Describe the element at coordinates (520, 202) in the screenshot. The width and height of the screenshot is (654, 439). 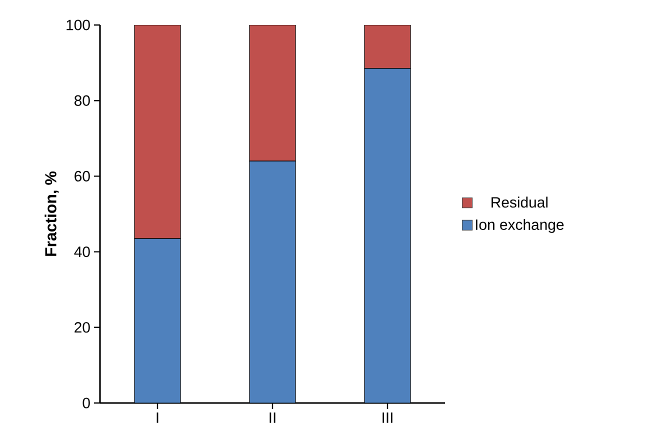
I see `legend-label: Residual` at that location.